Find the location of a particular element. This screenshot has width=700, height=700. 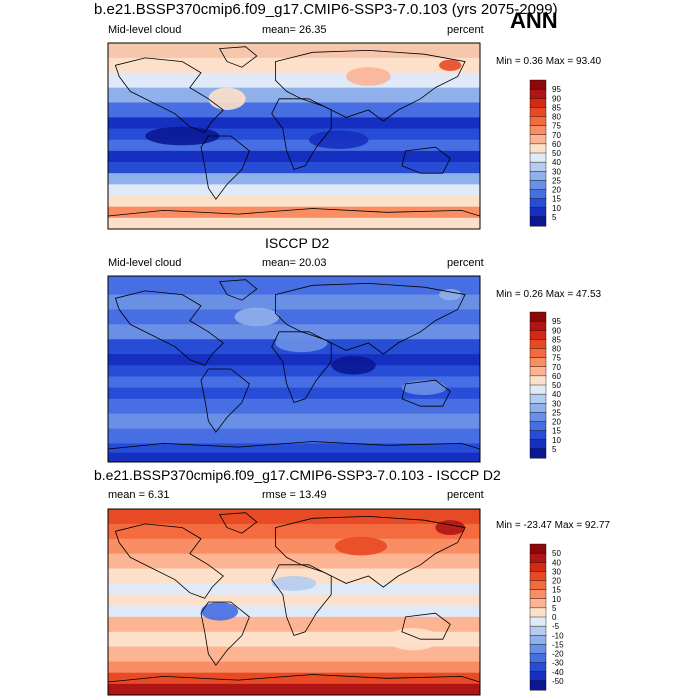

colorbar-tick-label: -10 is located at coordinates (558, 635).